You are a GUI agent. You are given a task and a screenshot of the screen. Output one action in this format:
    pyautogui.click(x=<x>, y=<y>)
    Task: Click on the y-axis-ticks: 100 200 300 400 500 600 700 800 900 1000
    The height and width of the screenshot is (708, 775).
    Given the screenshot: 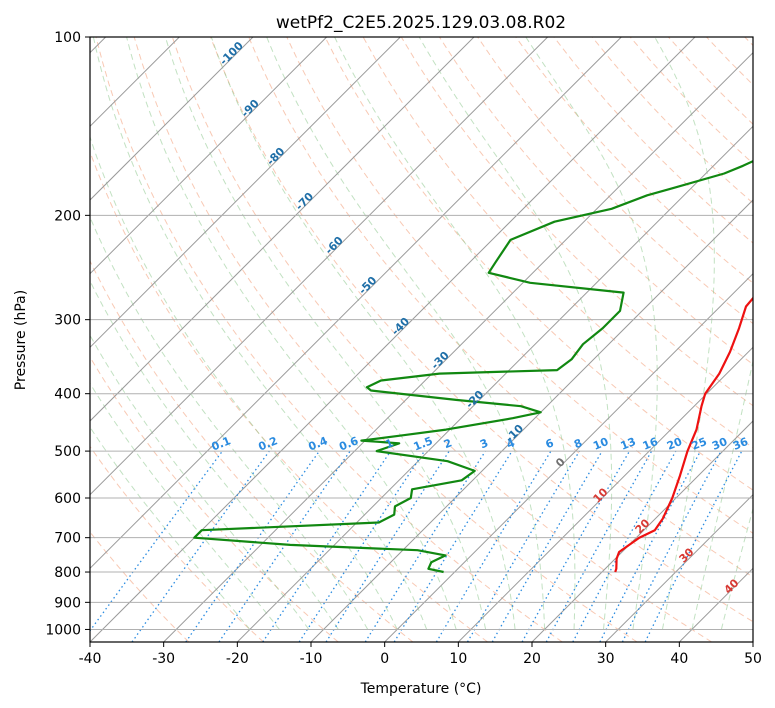 What is the action you would take?
    pyautogui.click(x=67, y=334)
    